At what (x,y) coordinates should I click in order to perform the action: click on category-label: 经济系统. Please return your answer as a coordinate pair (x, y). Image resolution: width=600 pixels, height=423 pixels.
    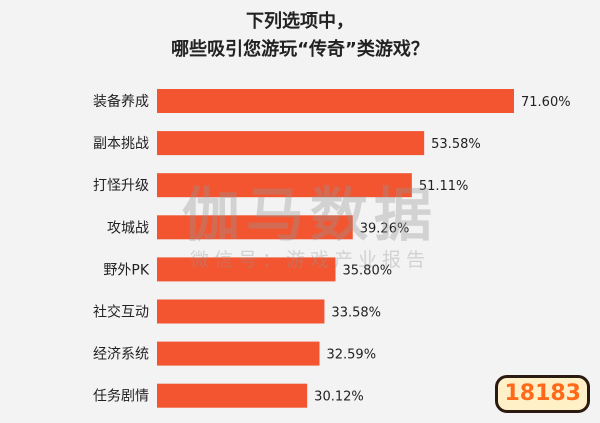
    Looking at the image, I should click on (121, 355).